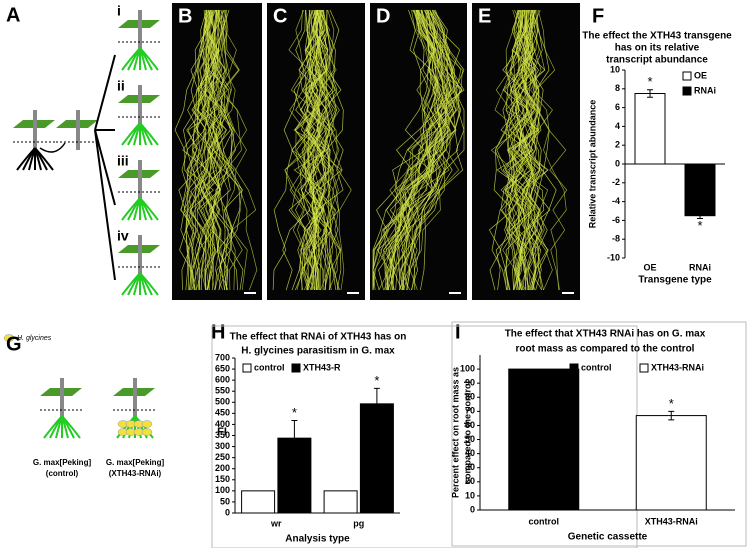  I want to click on y-tick-label: -2, so click(616, 182).